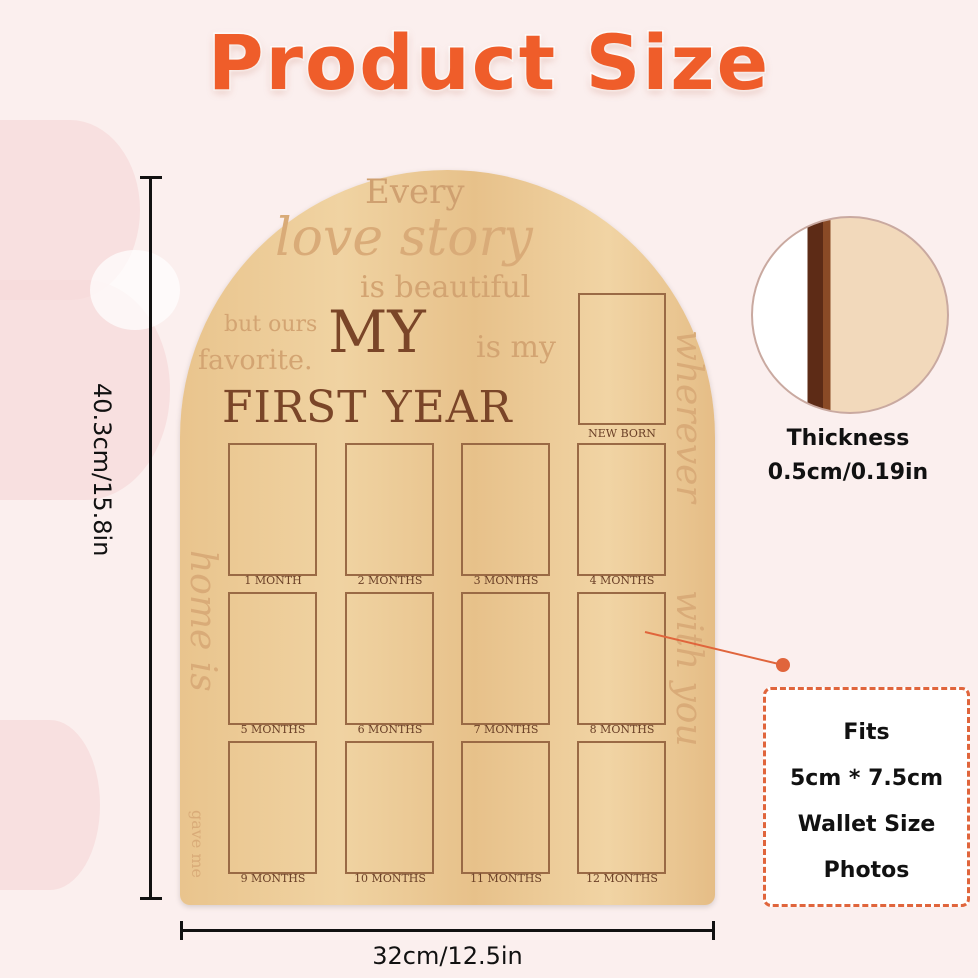 This screenshot has width=978, height=978. Describe the element at coordinates (850, 315) in the screenshot. I see `thickness-closeup` at that location.